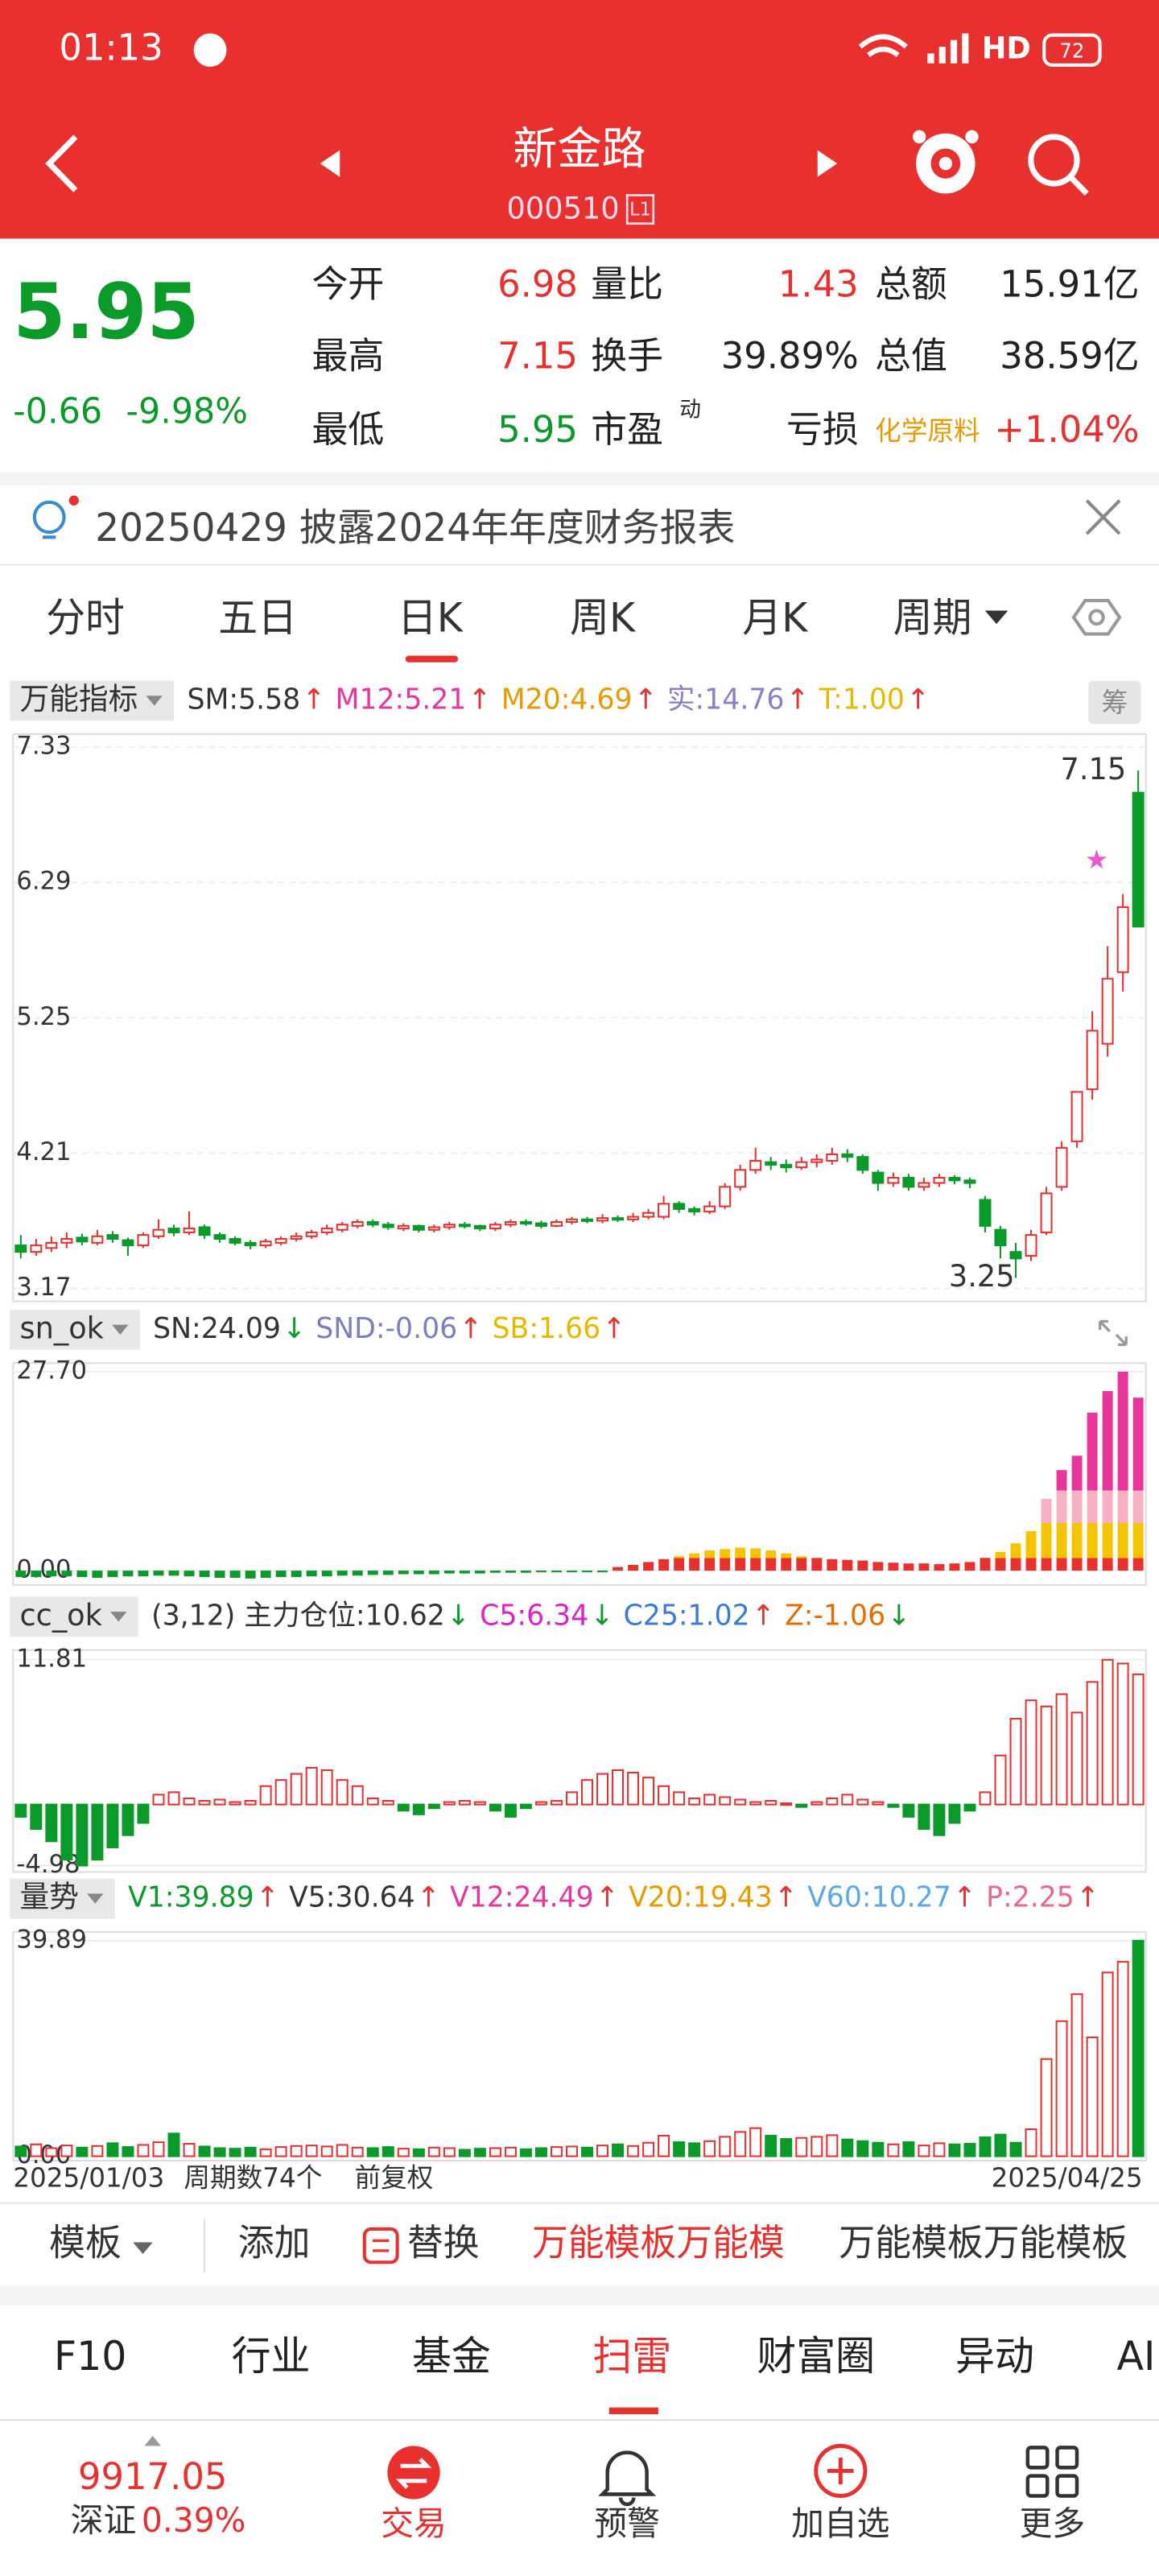 Image resolution: width=1159 pixels, height=2576 pixels. I want to click on tab: 周K, so click(603, 617).